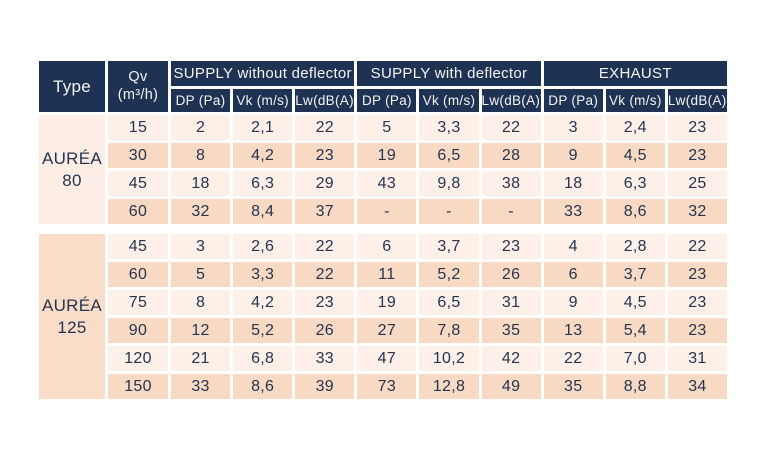  What do you see at coordinates (387, 386) in the screenshot?
I see `value-cell: 73` at bounding box center [387, 386].